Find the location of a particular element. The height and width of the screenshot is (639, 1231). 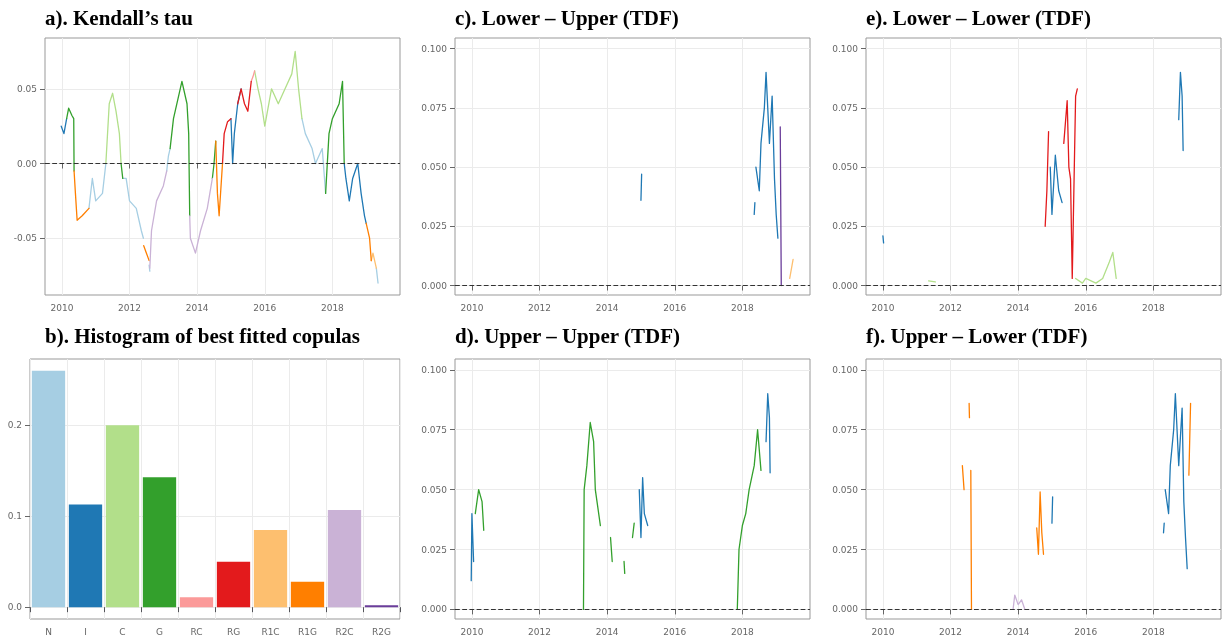

chart-title: d). Upper – Upper (TDF) is located at coordinates (568, 335).